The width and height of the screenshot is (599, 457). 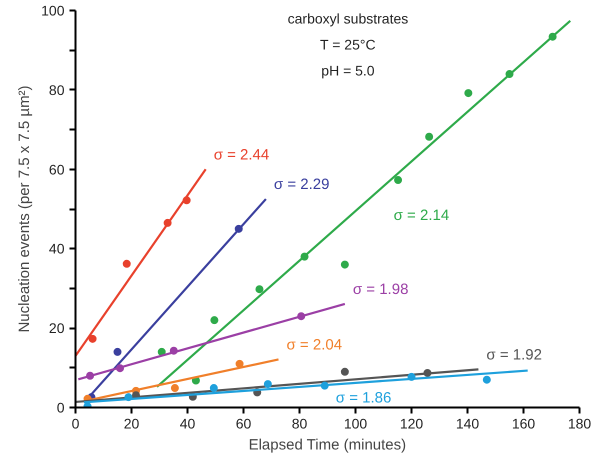 I want to click on series-label: σ = 1.98, so click(x=380, y=289).